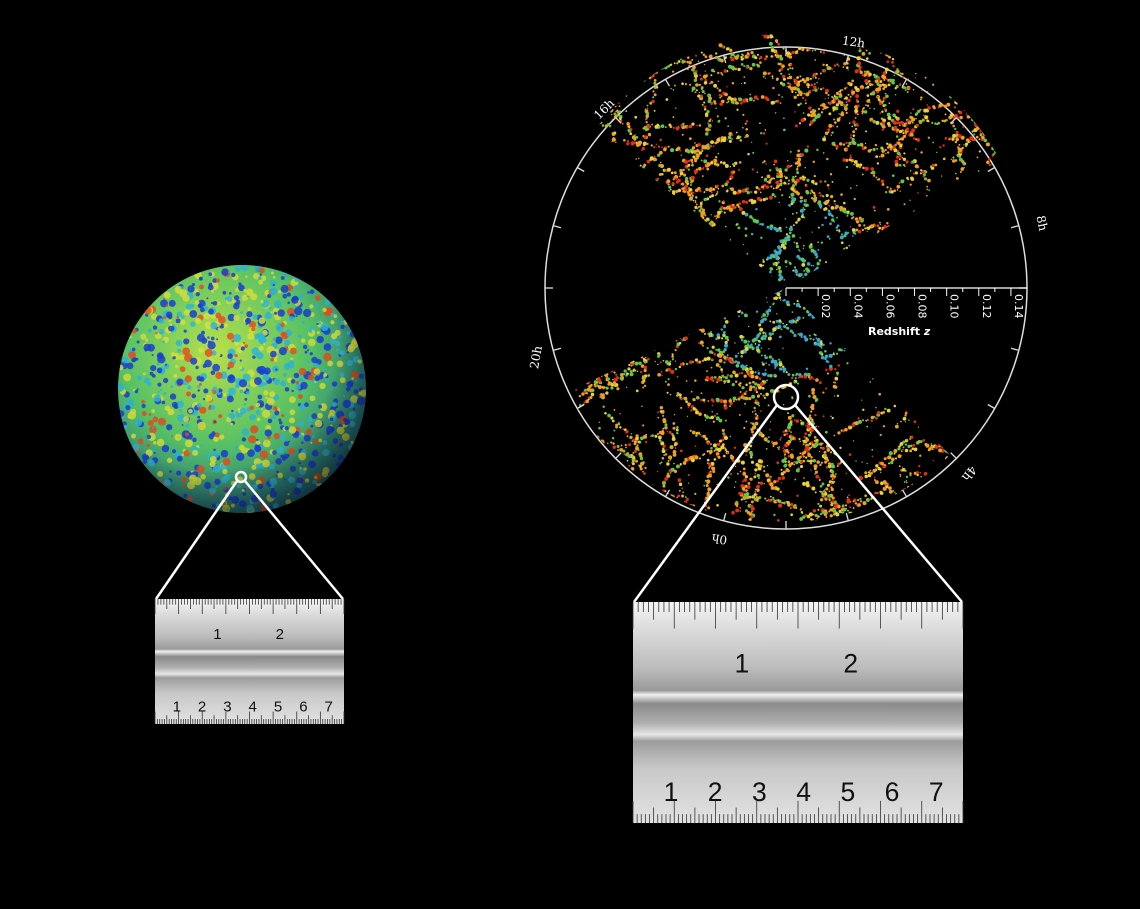  I want to click on survey-zoom-callout, so click(797, 493).